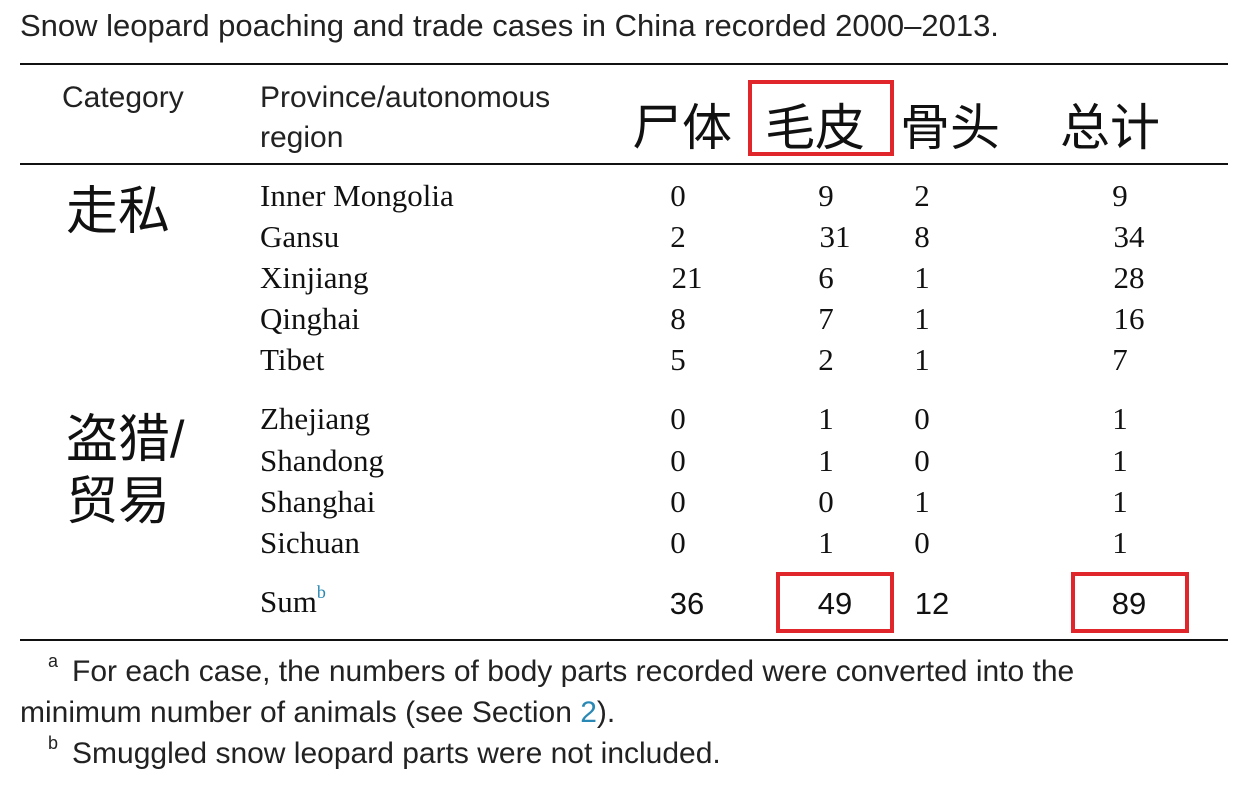 The width and height of the screenshot is (1254, 793). What do you see at coordinates (932, 603) in the screenshot?
I see `sum-bone: 12` at bounding box center [932, 603].